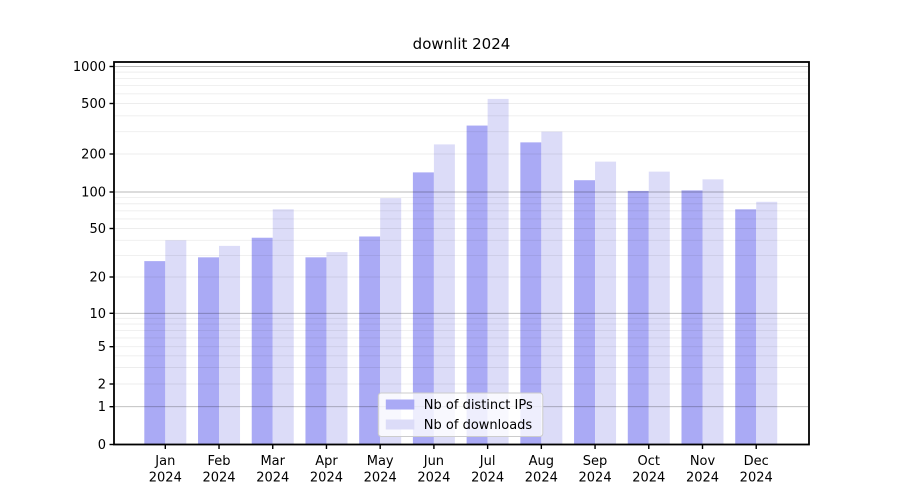 The image size is (900, 500). I want to click on legend-swatch-downloads, so click(400, 424).